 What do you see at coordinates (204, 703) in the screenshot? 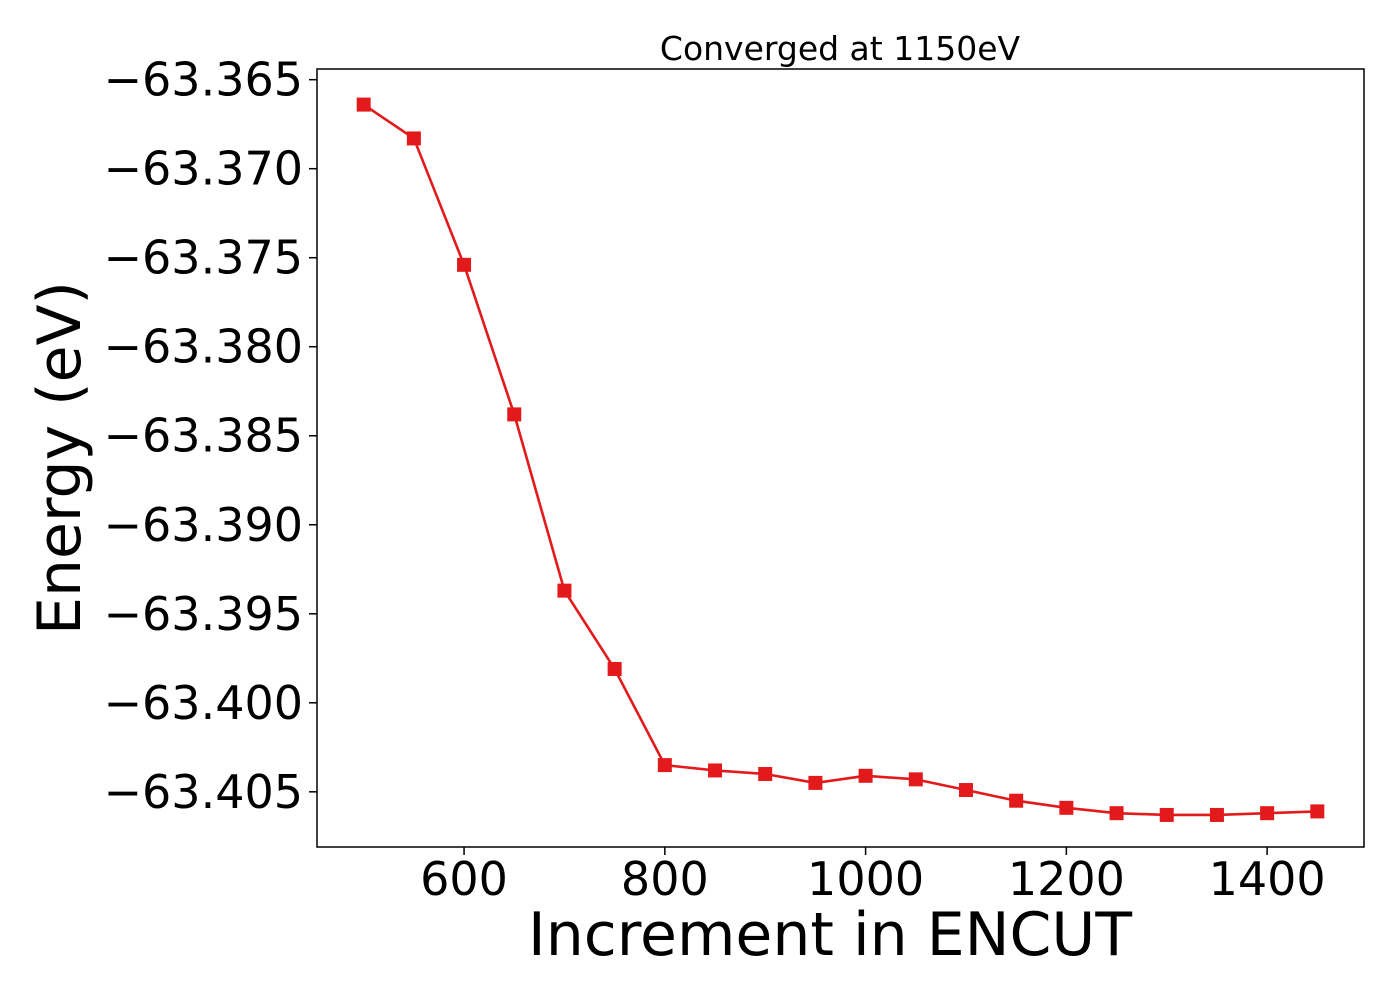
I see `y-tick-label: −63.400` at bounding box center [204, 703].